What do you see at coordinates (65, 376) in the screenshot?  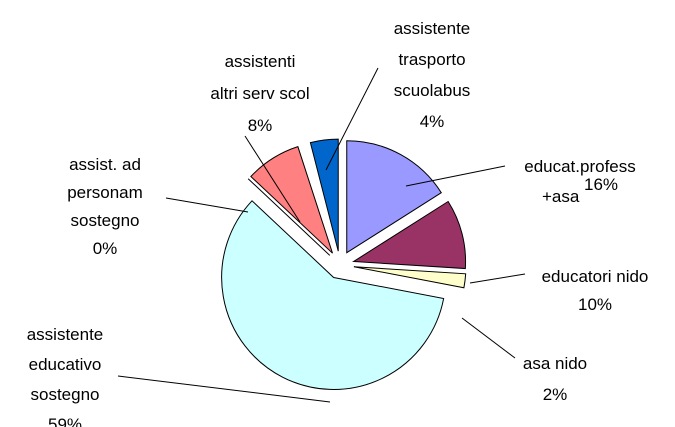 I see `slice-label: assistente educativo sostegno 59%` at bounding box center [65, 376].